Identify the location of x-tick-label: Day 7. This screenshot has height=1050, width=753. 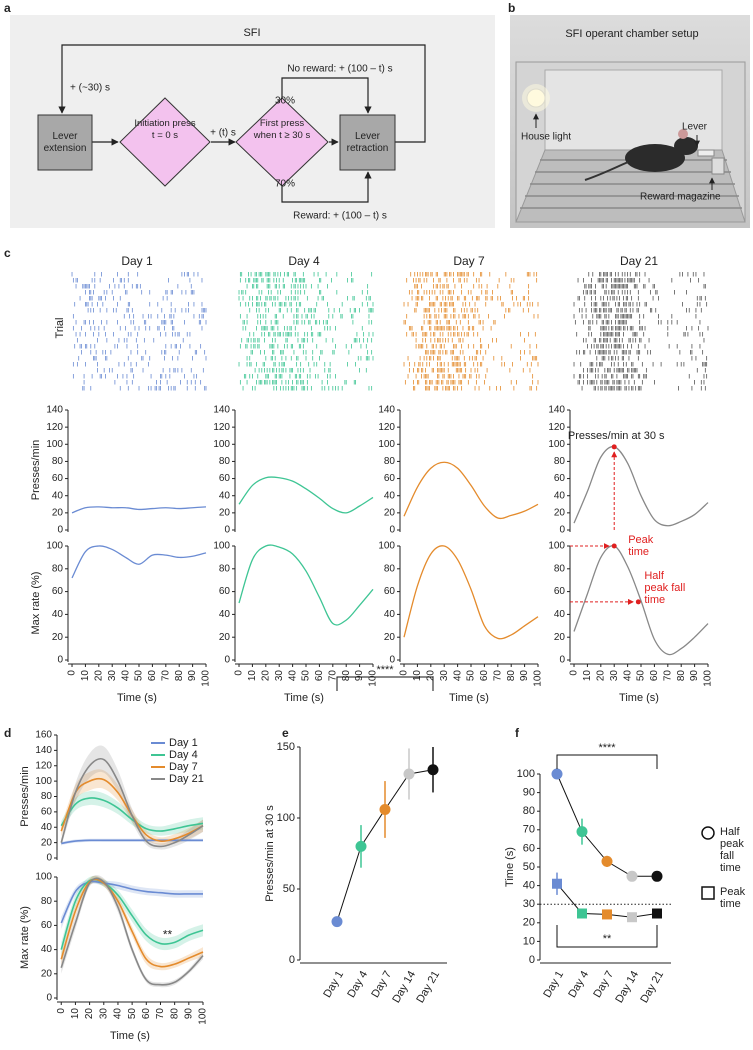
(603, 984).